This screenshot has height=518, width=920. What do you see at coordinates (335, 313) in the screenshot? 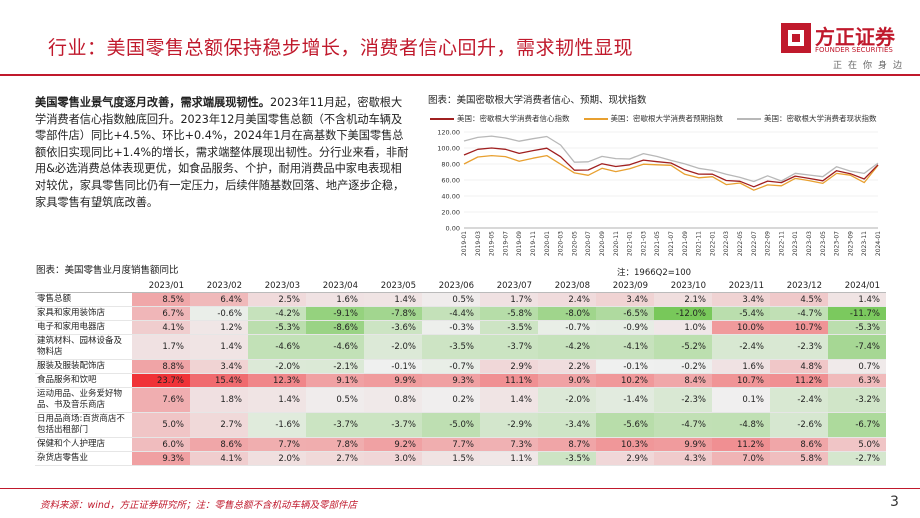
I see `value-cell: -9.1%` at bounding box center [335, 313].